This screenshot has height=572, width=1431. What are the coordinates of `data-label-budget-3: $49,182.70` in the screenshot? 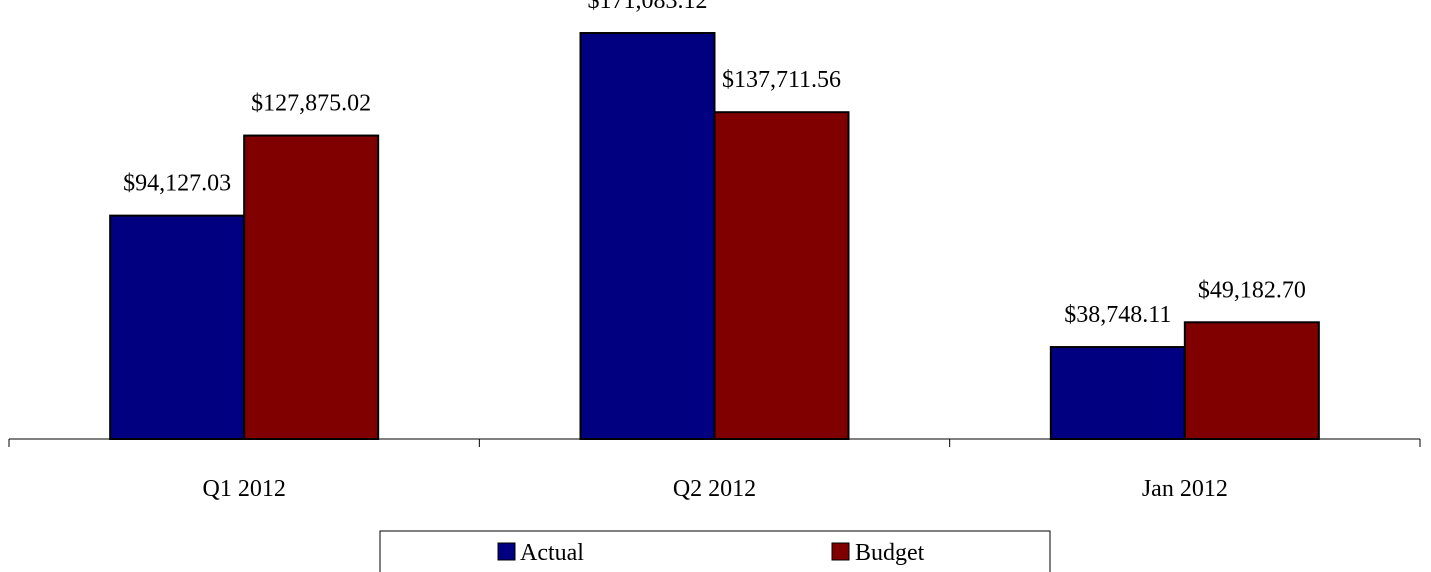 It's located at (1252, 290).